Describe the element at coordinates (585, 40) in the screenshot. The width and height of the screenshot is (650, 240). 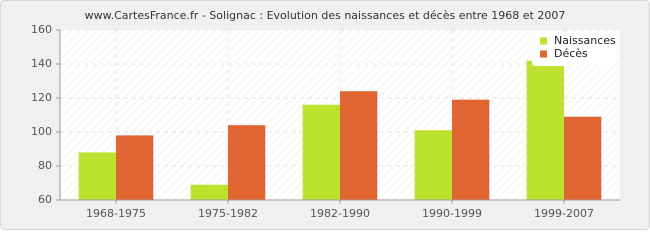
I see `legend-label: Naissances` at that location.